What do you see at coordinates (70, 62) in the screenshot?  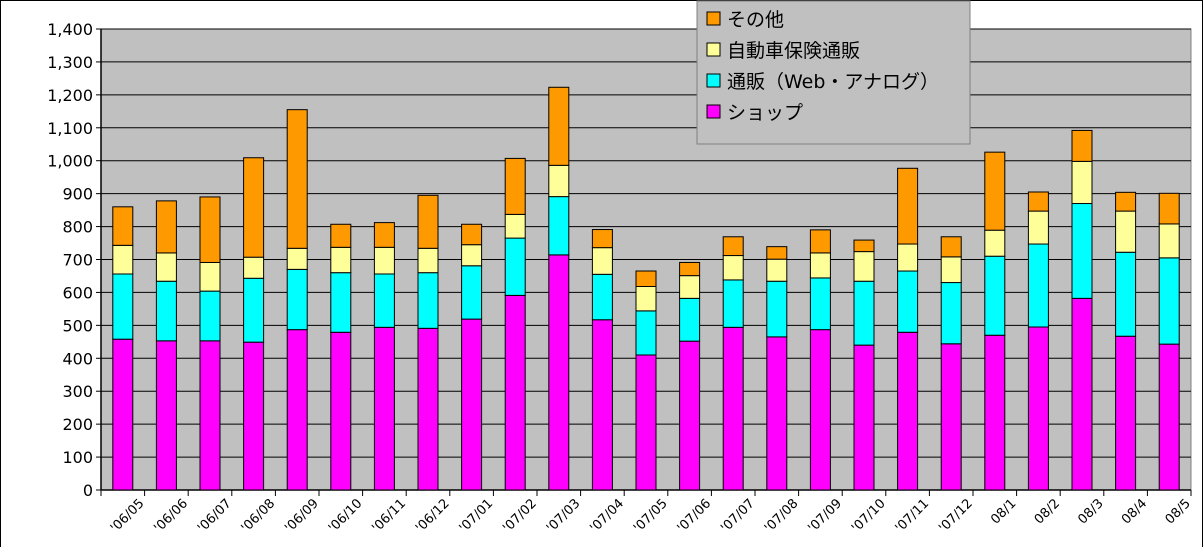 I see `y-tick-label: 1,300` at bounding box center [70, 62].